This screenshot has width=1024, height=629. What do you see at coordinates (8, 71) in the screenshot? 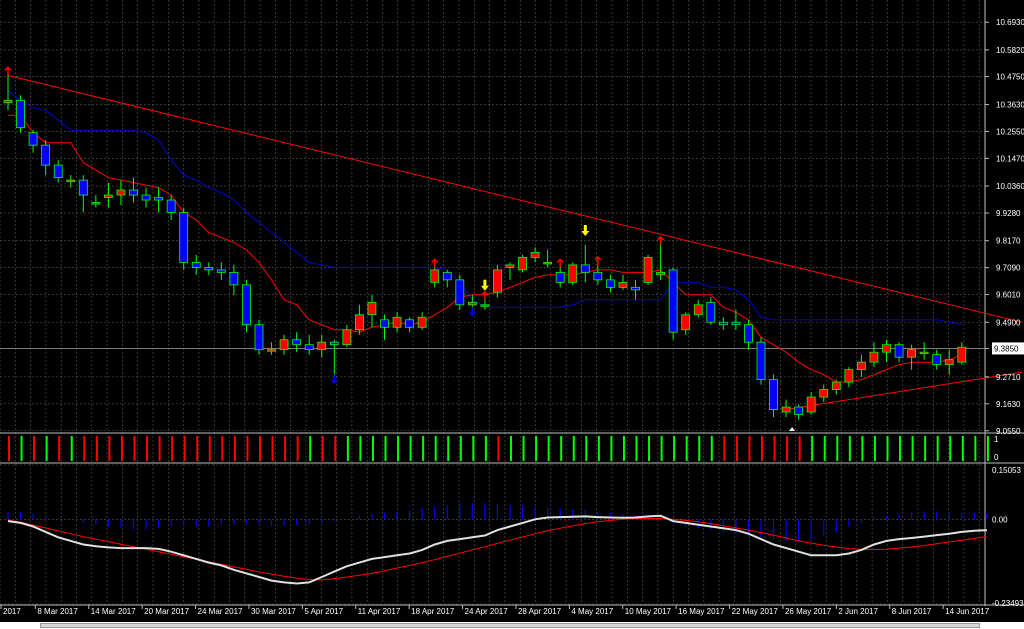
I see `fractal-up-arrow-icon` at bounding box center [8, 71].